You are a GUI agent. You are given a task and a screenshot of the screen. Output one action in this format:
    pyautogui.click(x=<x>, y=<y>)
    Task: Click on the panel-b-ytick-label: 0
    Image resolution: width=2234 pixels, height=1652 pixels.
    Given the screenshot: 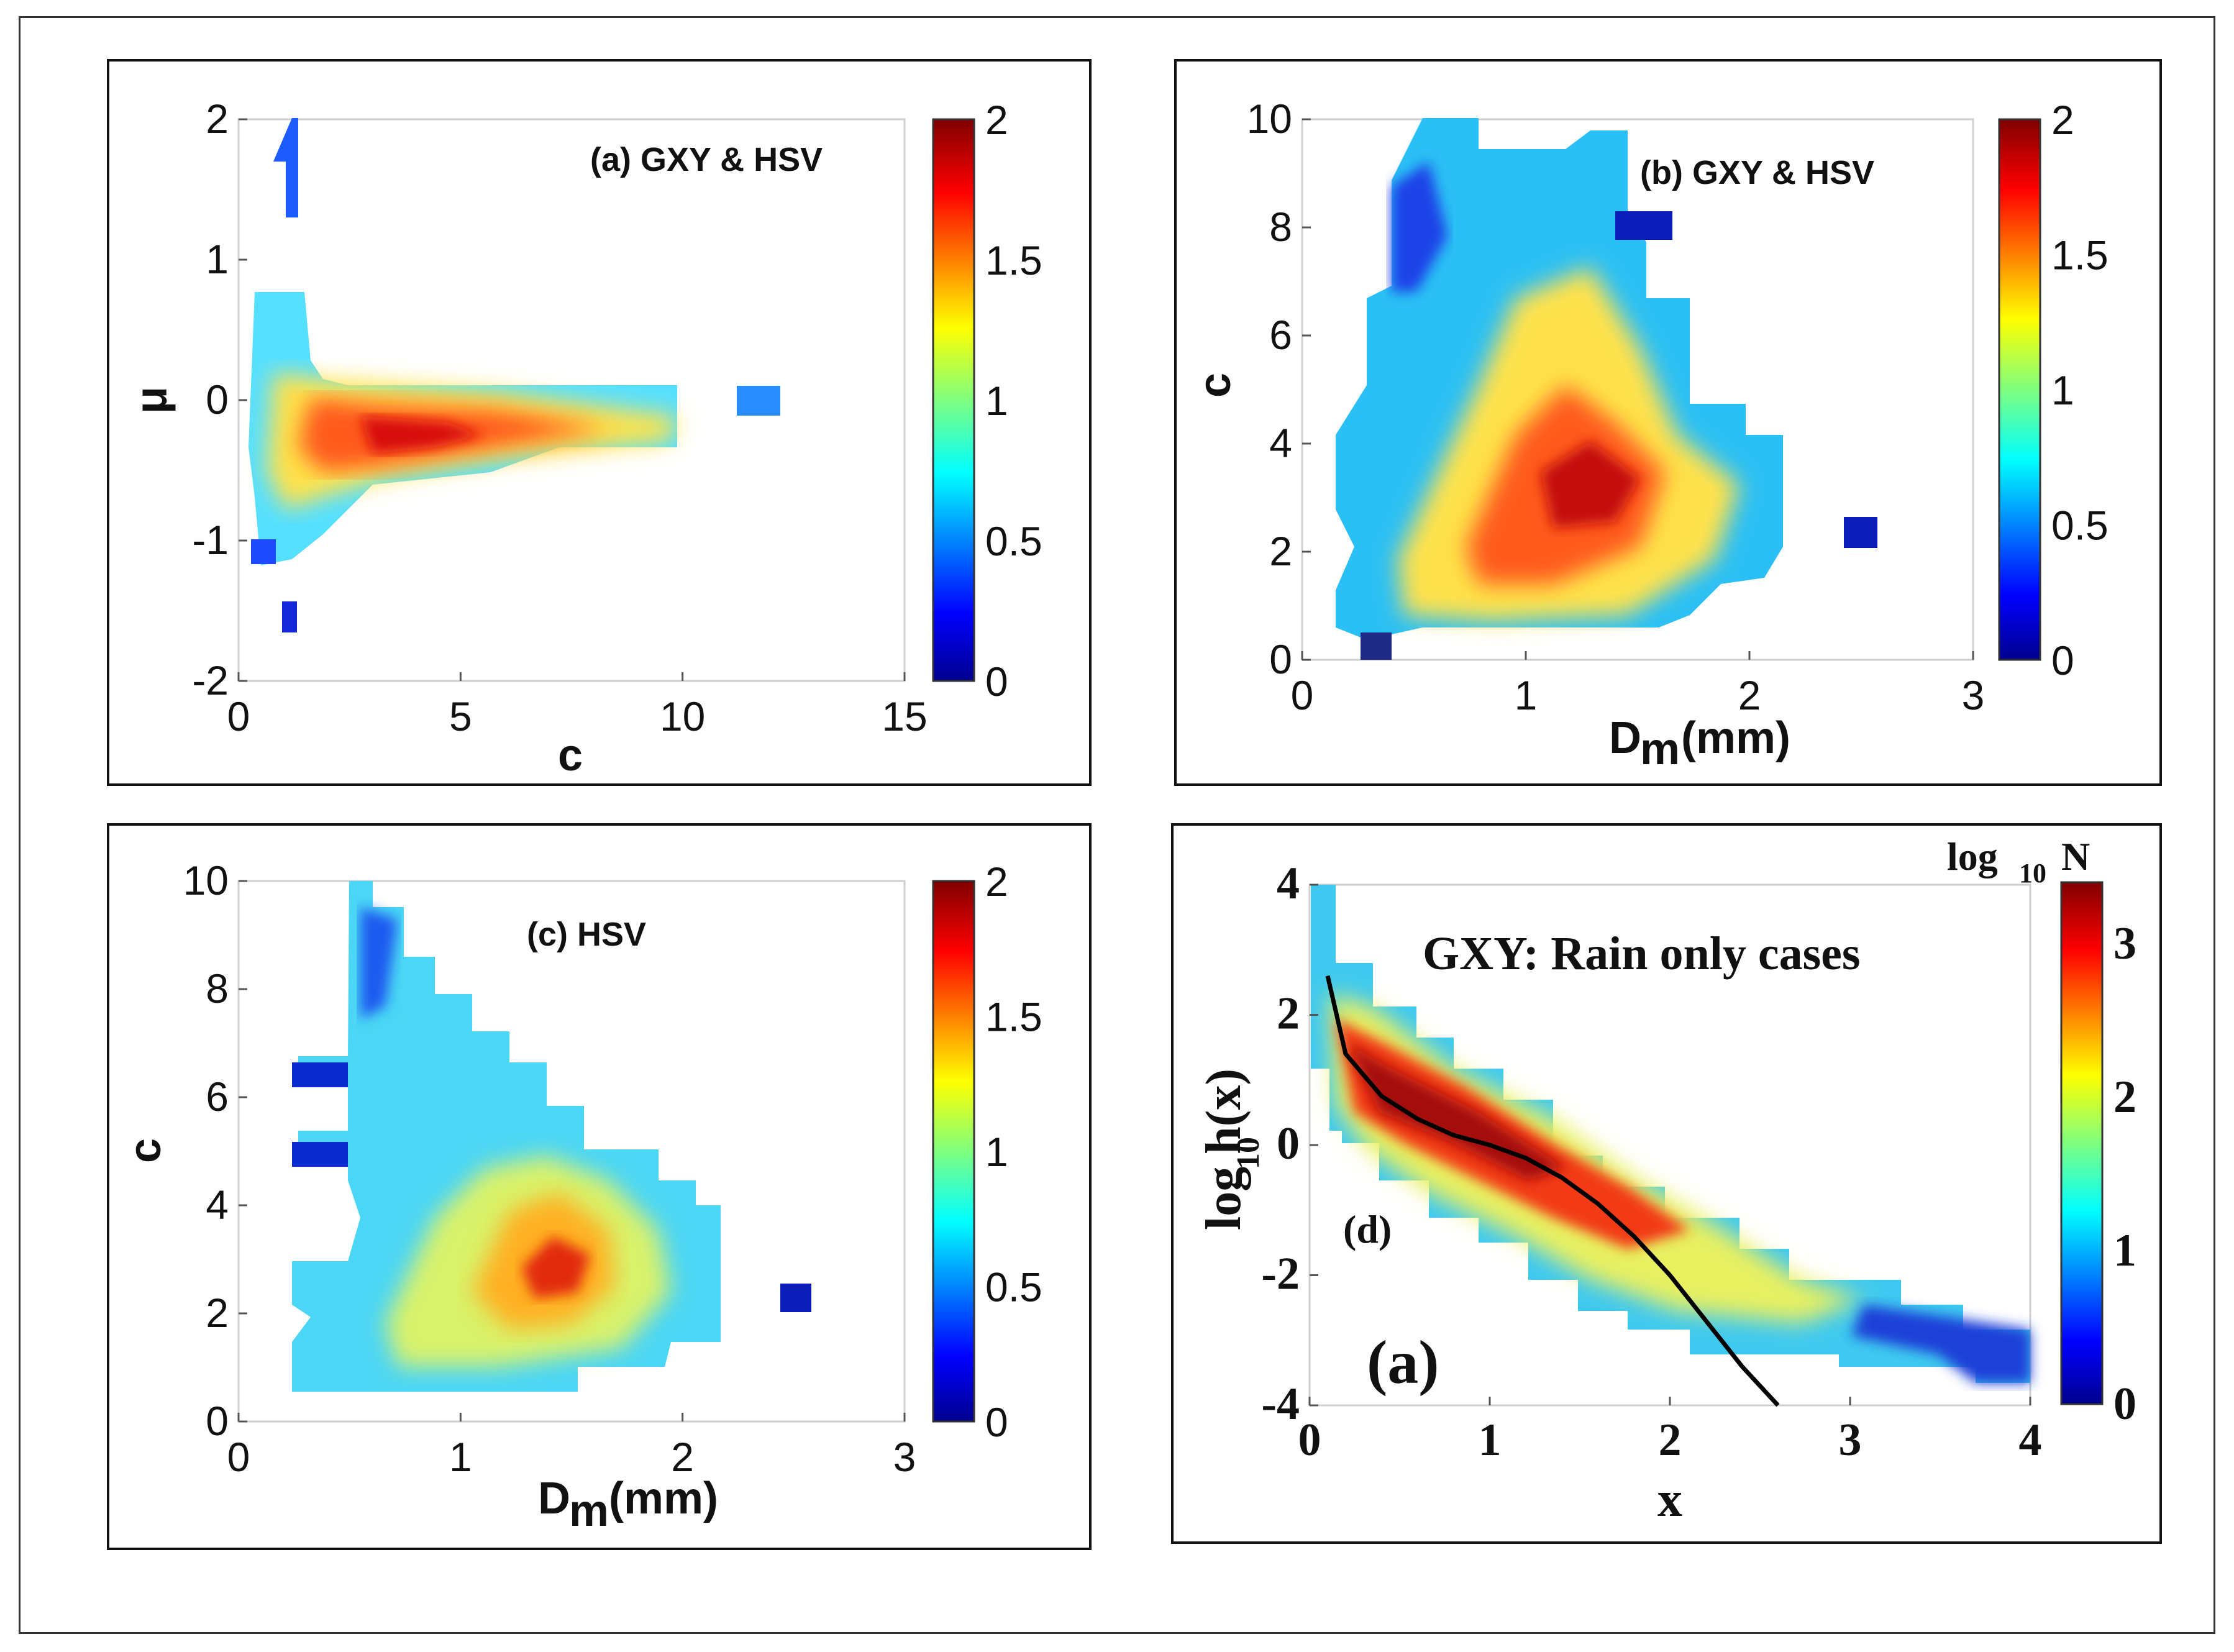 What is the action you would take?
    pyautogui.click(x=1280, y=659)
    